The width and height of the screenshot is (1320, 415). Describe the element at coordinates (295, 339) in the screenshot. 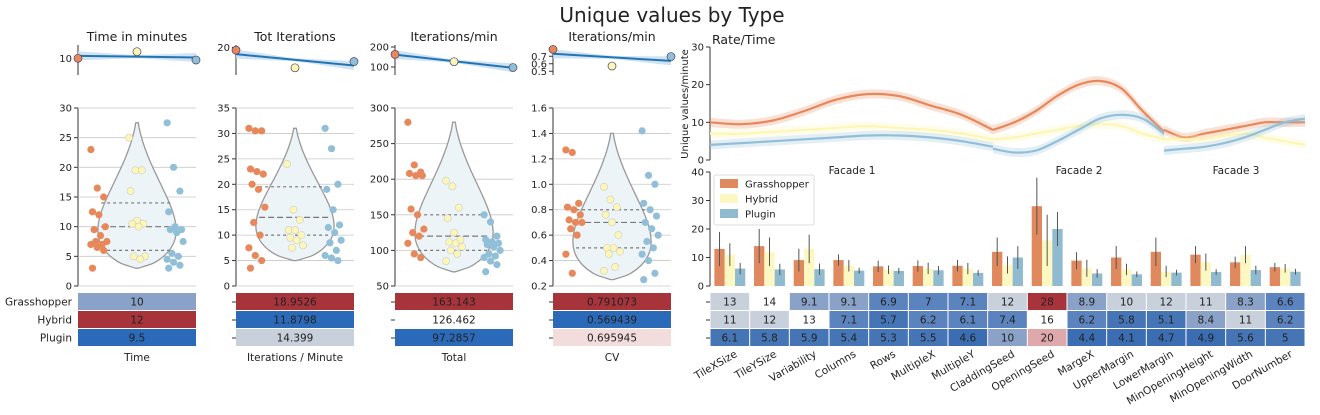

I see `table-cell-value: 14.399` at that location.